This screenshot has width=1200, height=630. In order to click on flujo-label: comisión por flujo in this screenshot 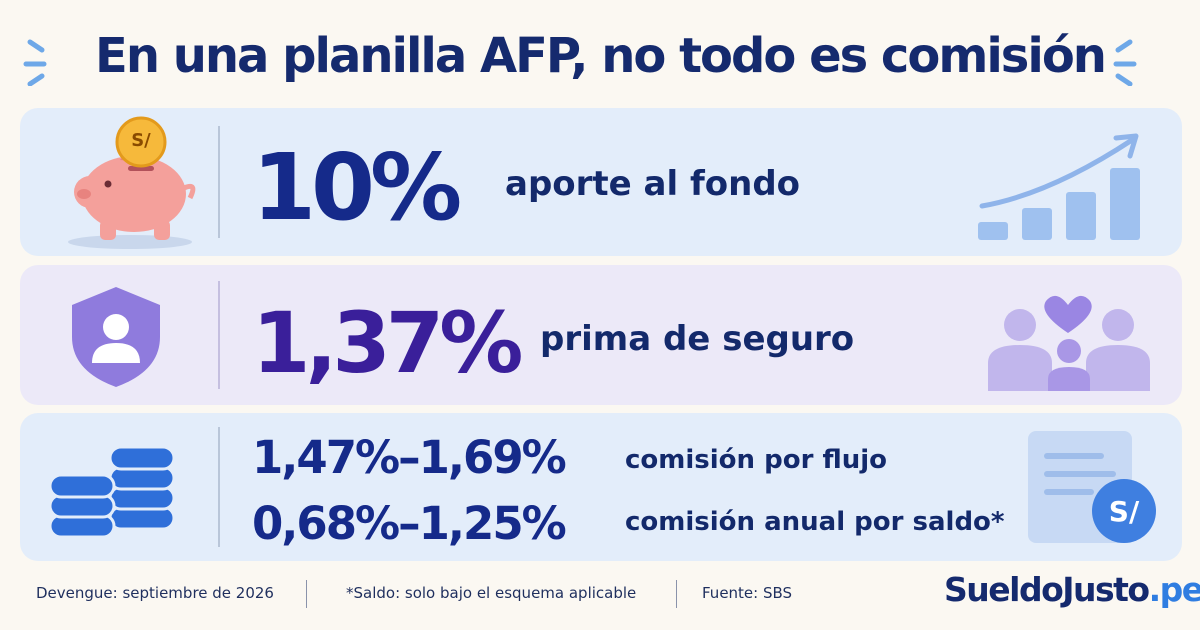, I will do `click(756, 460)`.